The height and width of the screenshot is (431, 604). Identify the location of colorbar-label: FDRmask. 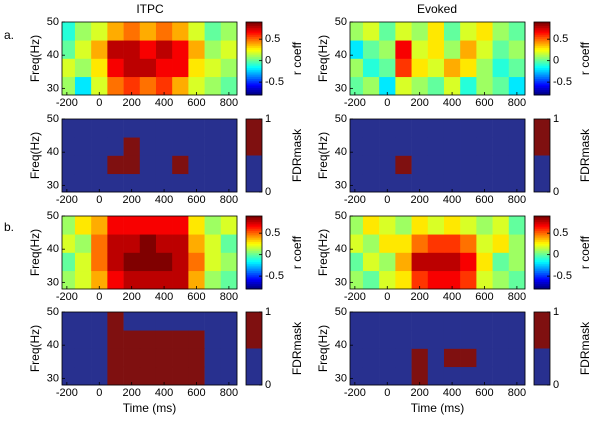
(585, 348).